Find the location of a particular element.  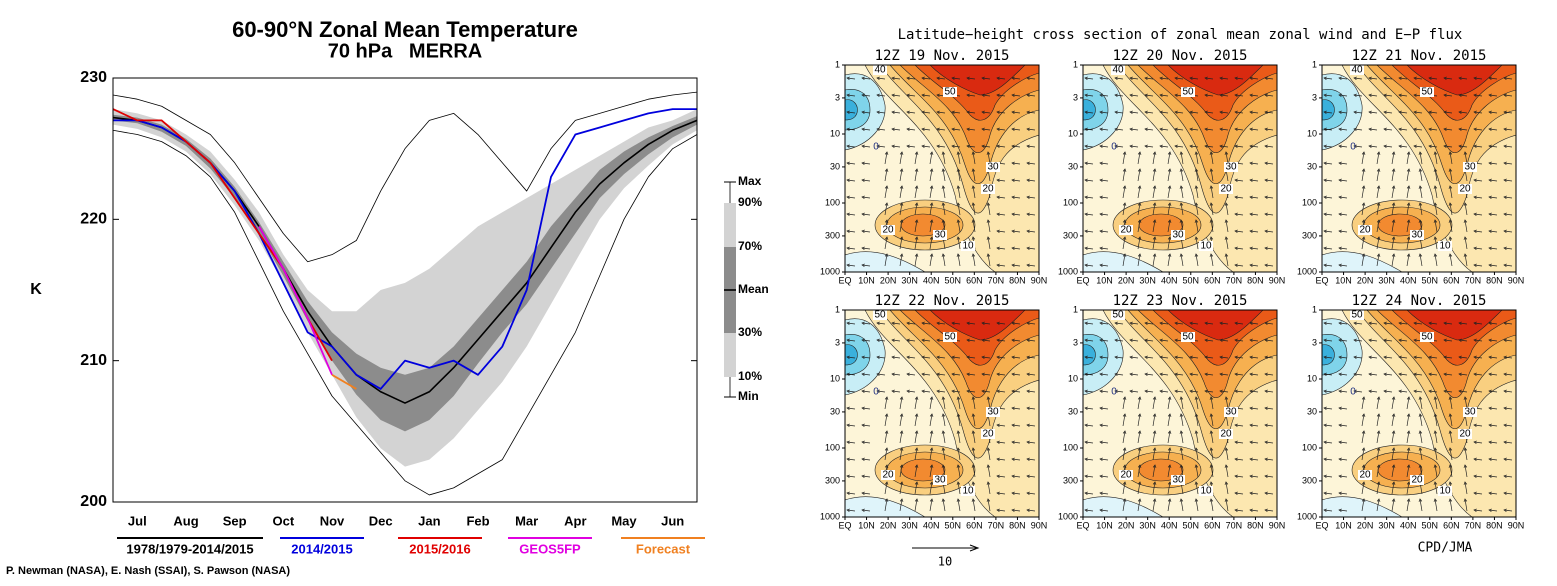

contour-label-bg is located at coordinates (1206, 246).